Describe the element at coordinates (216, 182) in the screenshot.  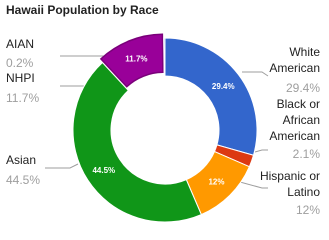
I see `slice-label: 12%` at that location.